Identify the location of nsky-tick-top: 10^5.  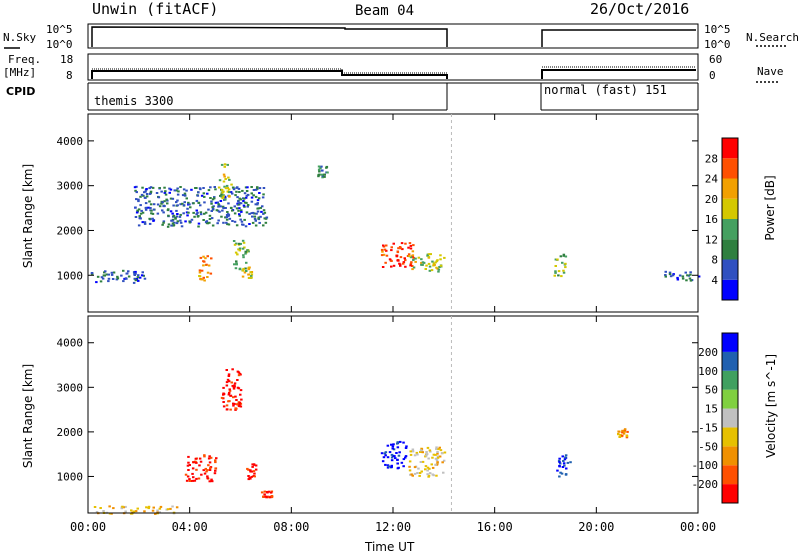
(59, 29).